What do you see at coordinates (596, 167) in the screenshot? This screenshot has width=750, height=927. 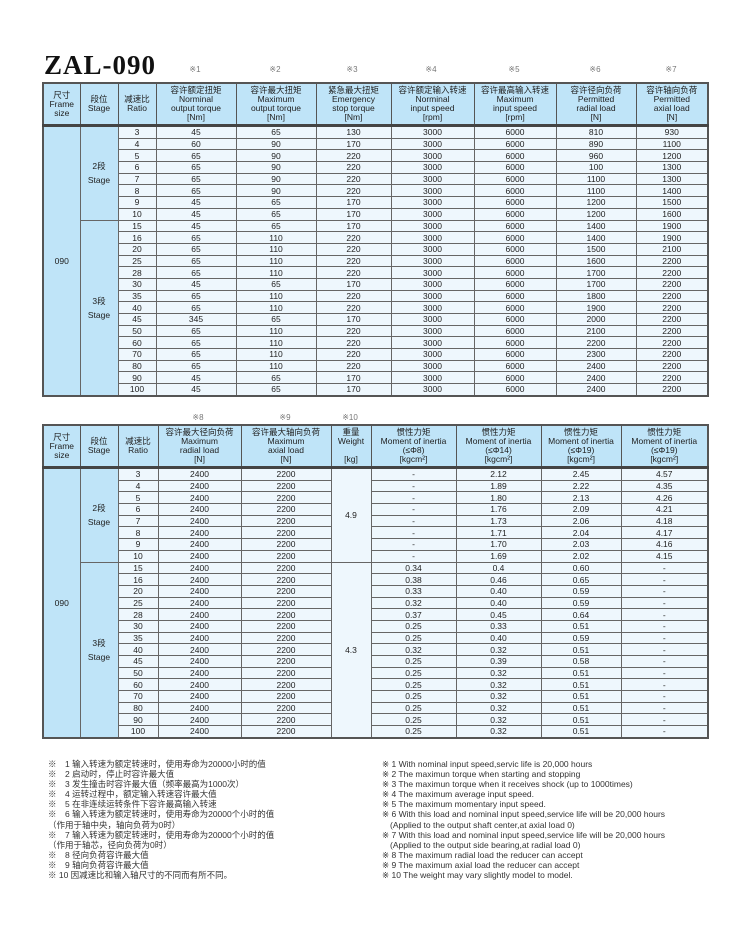 I see `table-cell: 100` at bounding box center [596, 167].